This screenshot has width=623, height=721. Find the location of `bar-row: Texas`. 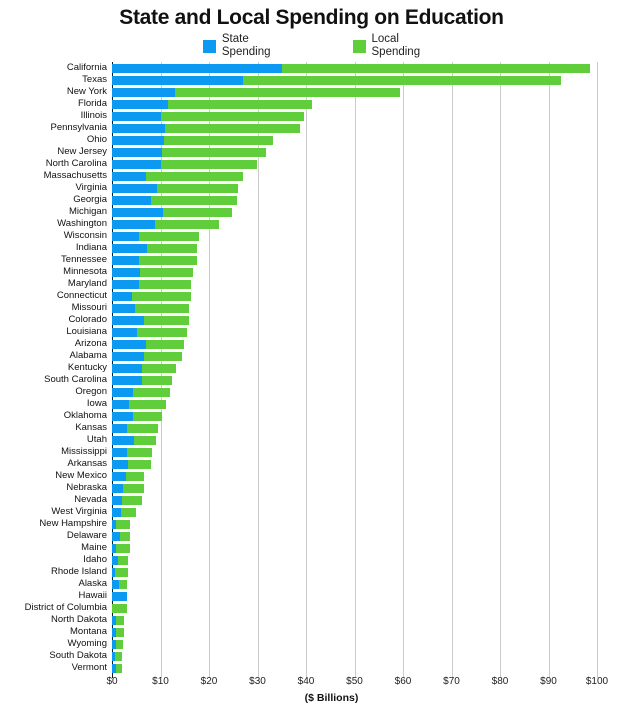

bar-row: Texas is located at coordinates (311, 80).